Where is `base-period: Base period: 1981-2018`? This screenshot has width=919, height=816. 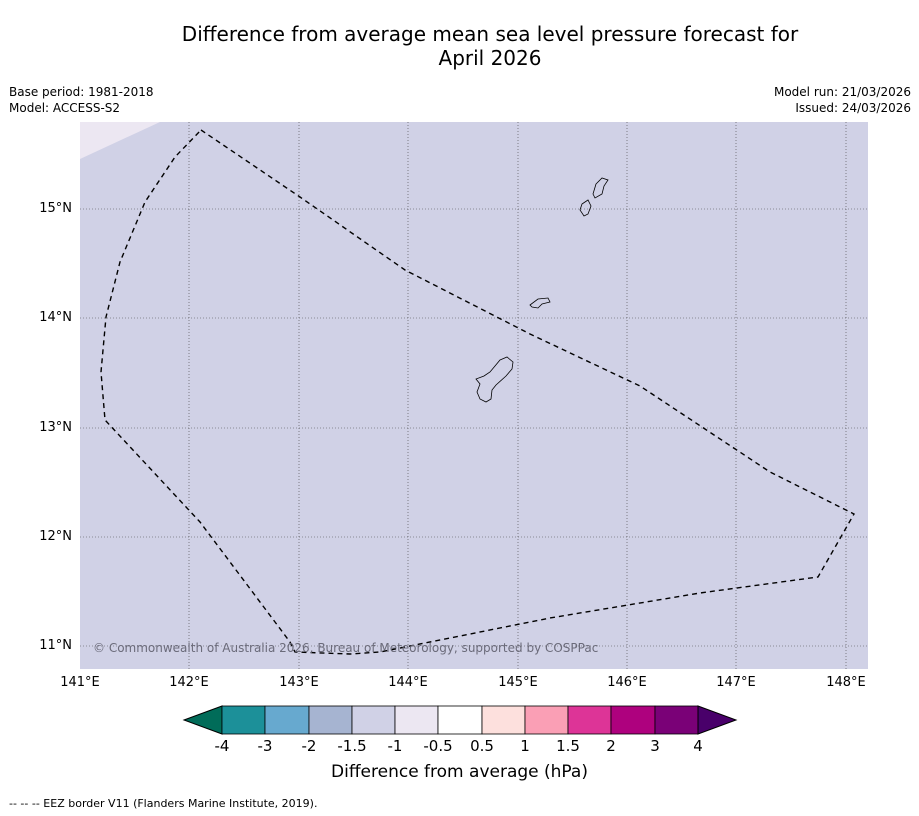 base-period: Base period: 1981-2018 is located at coordinates (81, 92).